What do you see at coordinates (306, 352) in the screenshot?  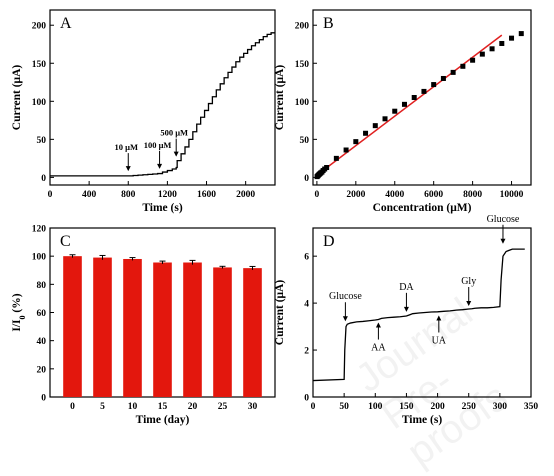 I see `y-tick-label: 2` at bounding box center [306, 352].